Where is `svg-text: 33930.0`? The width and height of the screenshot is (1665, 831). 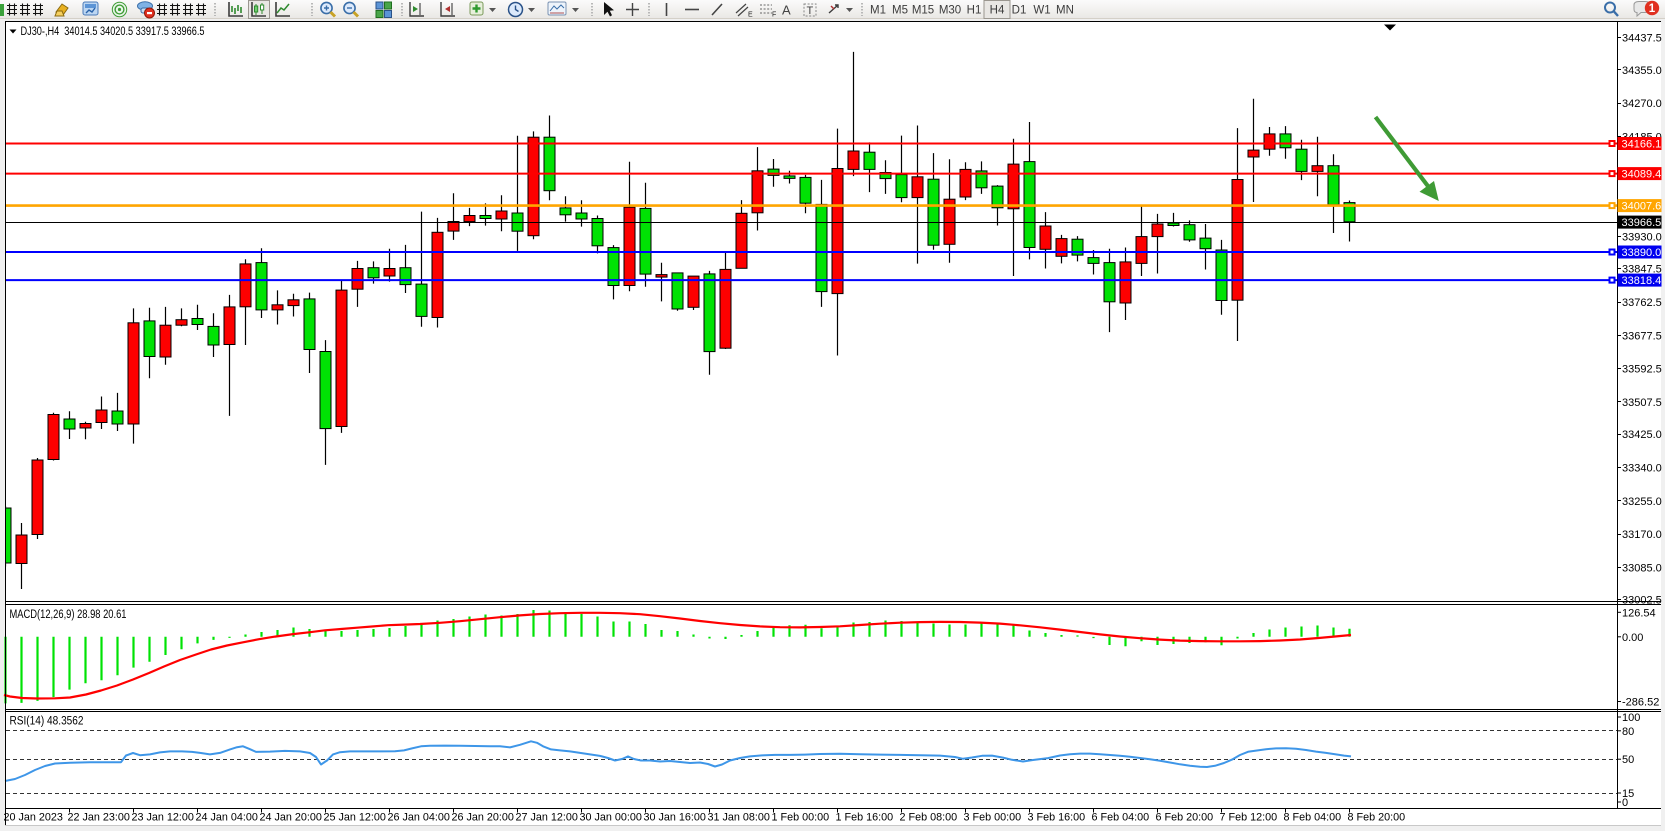
svg-text: 33930.0 is located at coordinates (1642, 237).